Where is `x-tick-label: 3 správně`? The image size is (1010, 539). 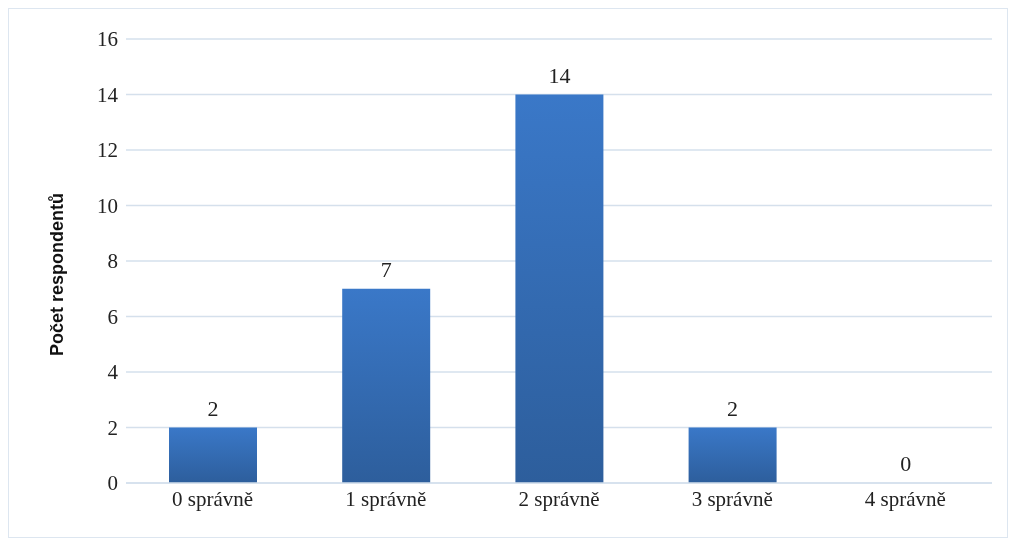 x-tick-label: 3 správně is located at coordinates (732, 498).